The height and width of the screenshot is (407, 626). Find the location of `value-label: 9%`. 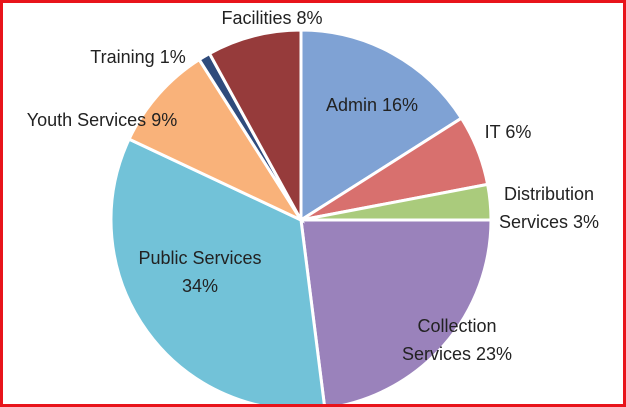

value-label: 9% is located at coordinates (164, 120).